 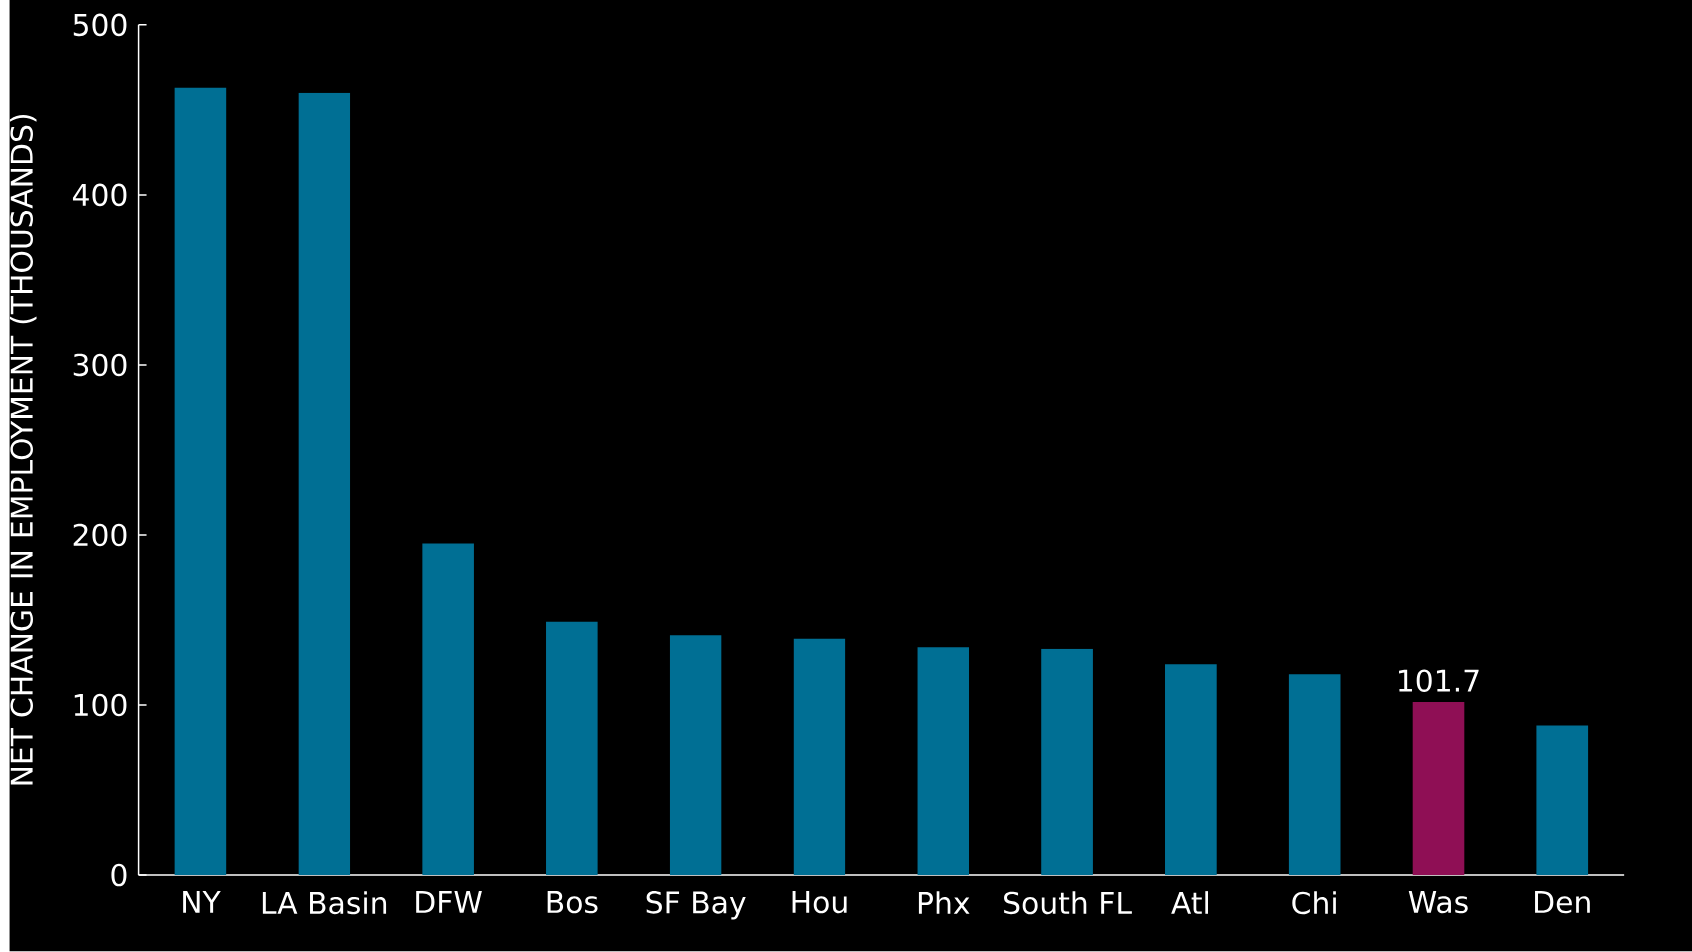 I want to click on x-tick-label: SF Bay, so click(x=696, y=905).